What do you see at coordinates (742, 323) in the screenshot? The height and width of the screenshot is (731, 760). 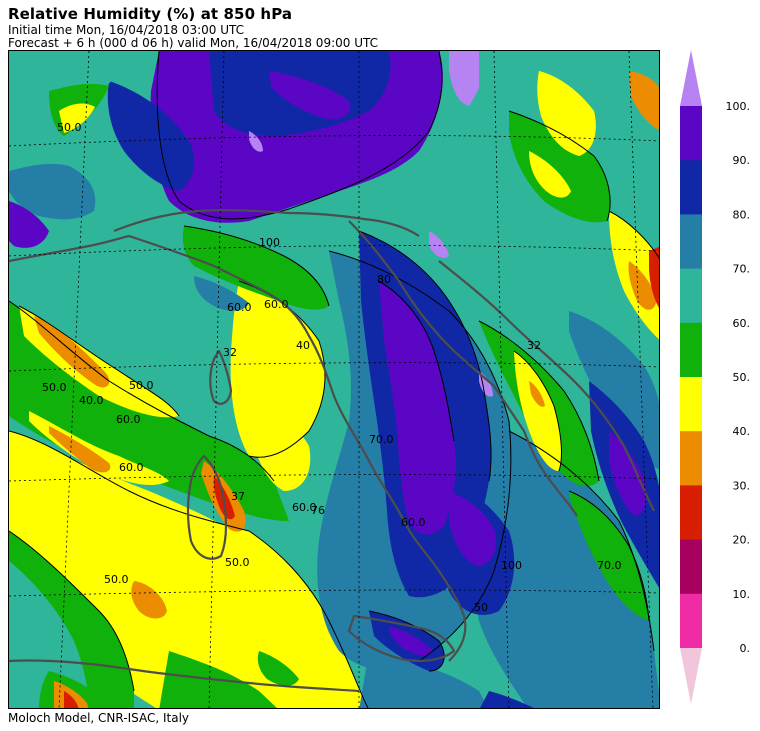 I see `legend-label: 60.` at bounding box center [742, 323].